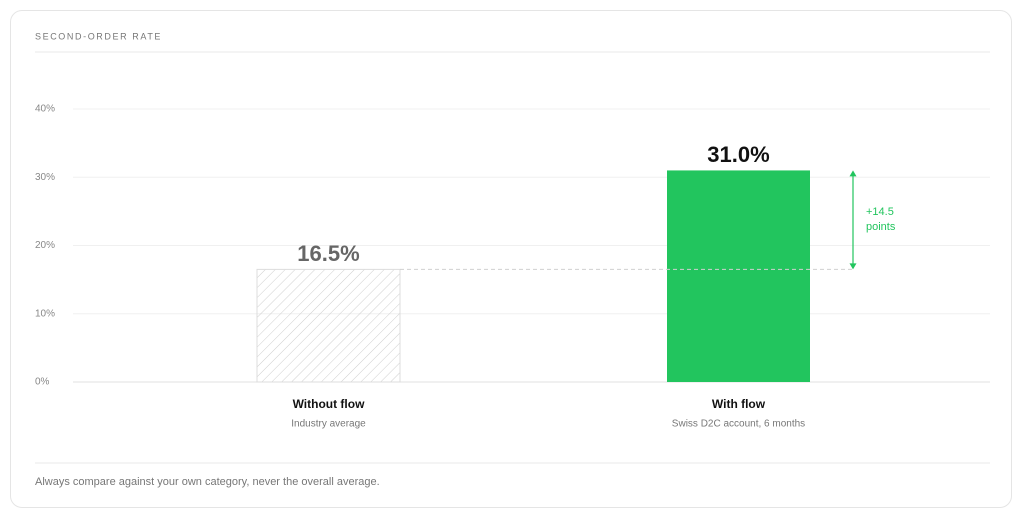 Image resolution: width=1024 pixels, height=521 pixels. Describe the element at coordinates (98, 36) in the screenshot. I see `chart-title: SECOND-ORDER RATE` at that location.